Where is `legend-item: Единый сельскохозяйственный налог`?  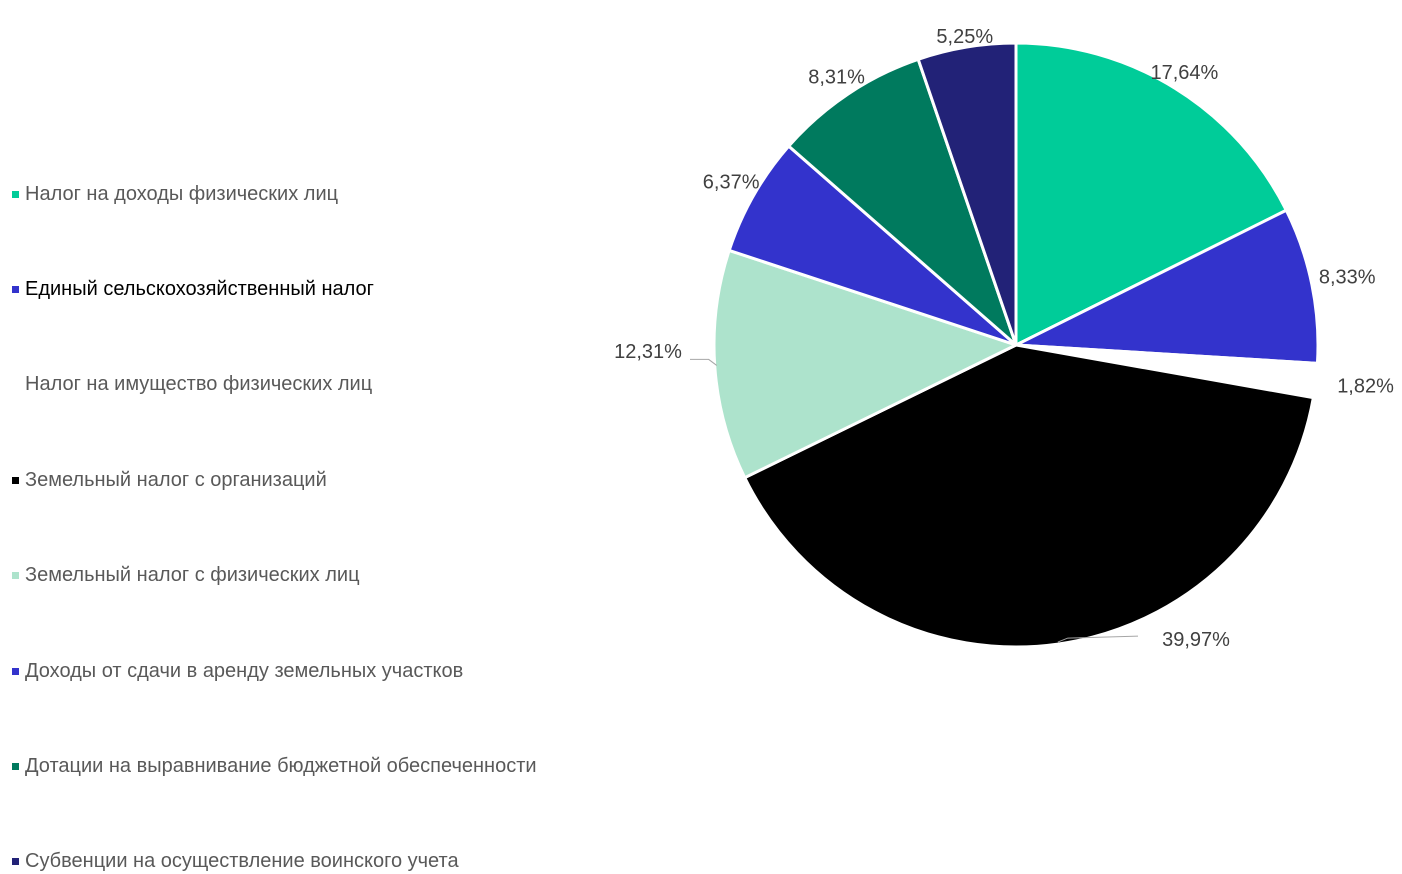 legend-item: Единый сельскохозяйственный налог is located at coordinates (193, 289).